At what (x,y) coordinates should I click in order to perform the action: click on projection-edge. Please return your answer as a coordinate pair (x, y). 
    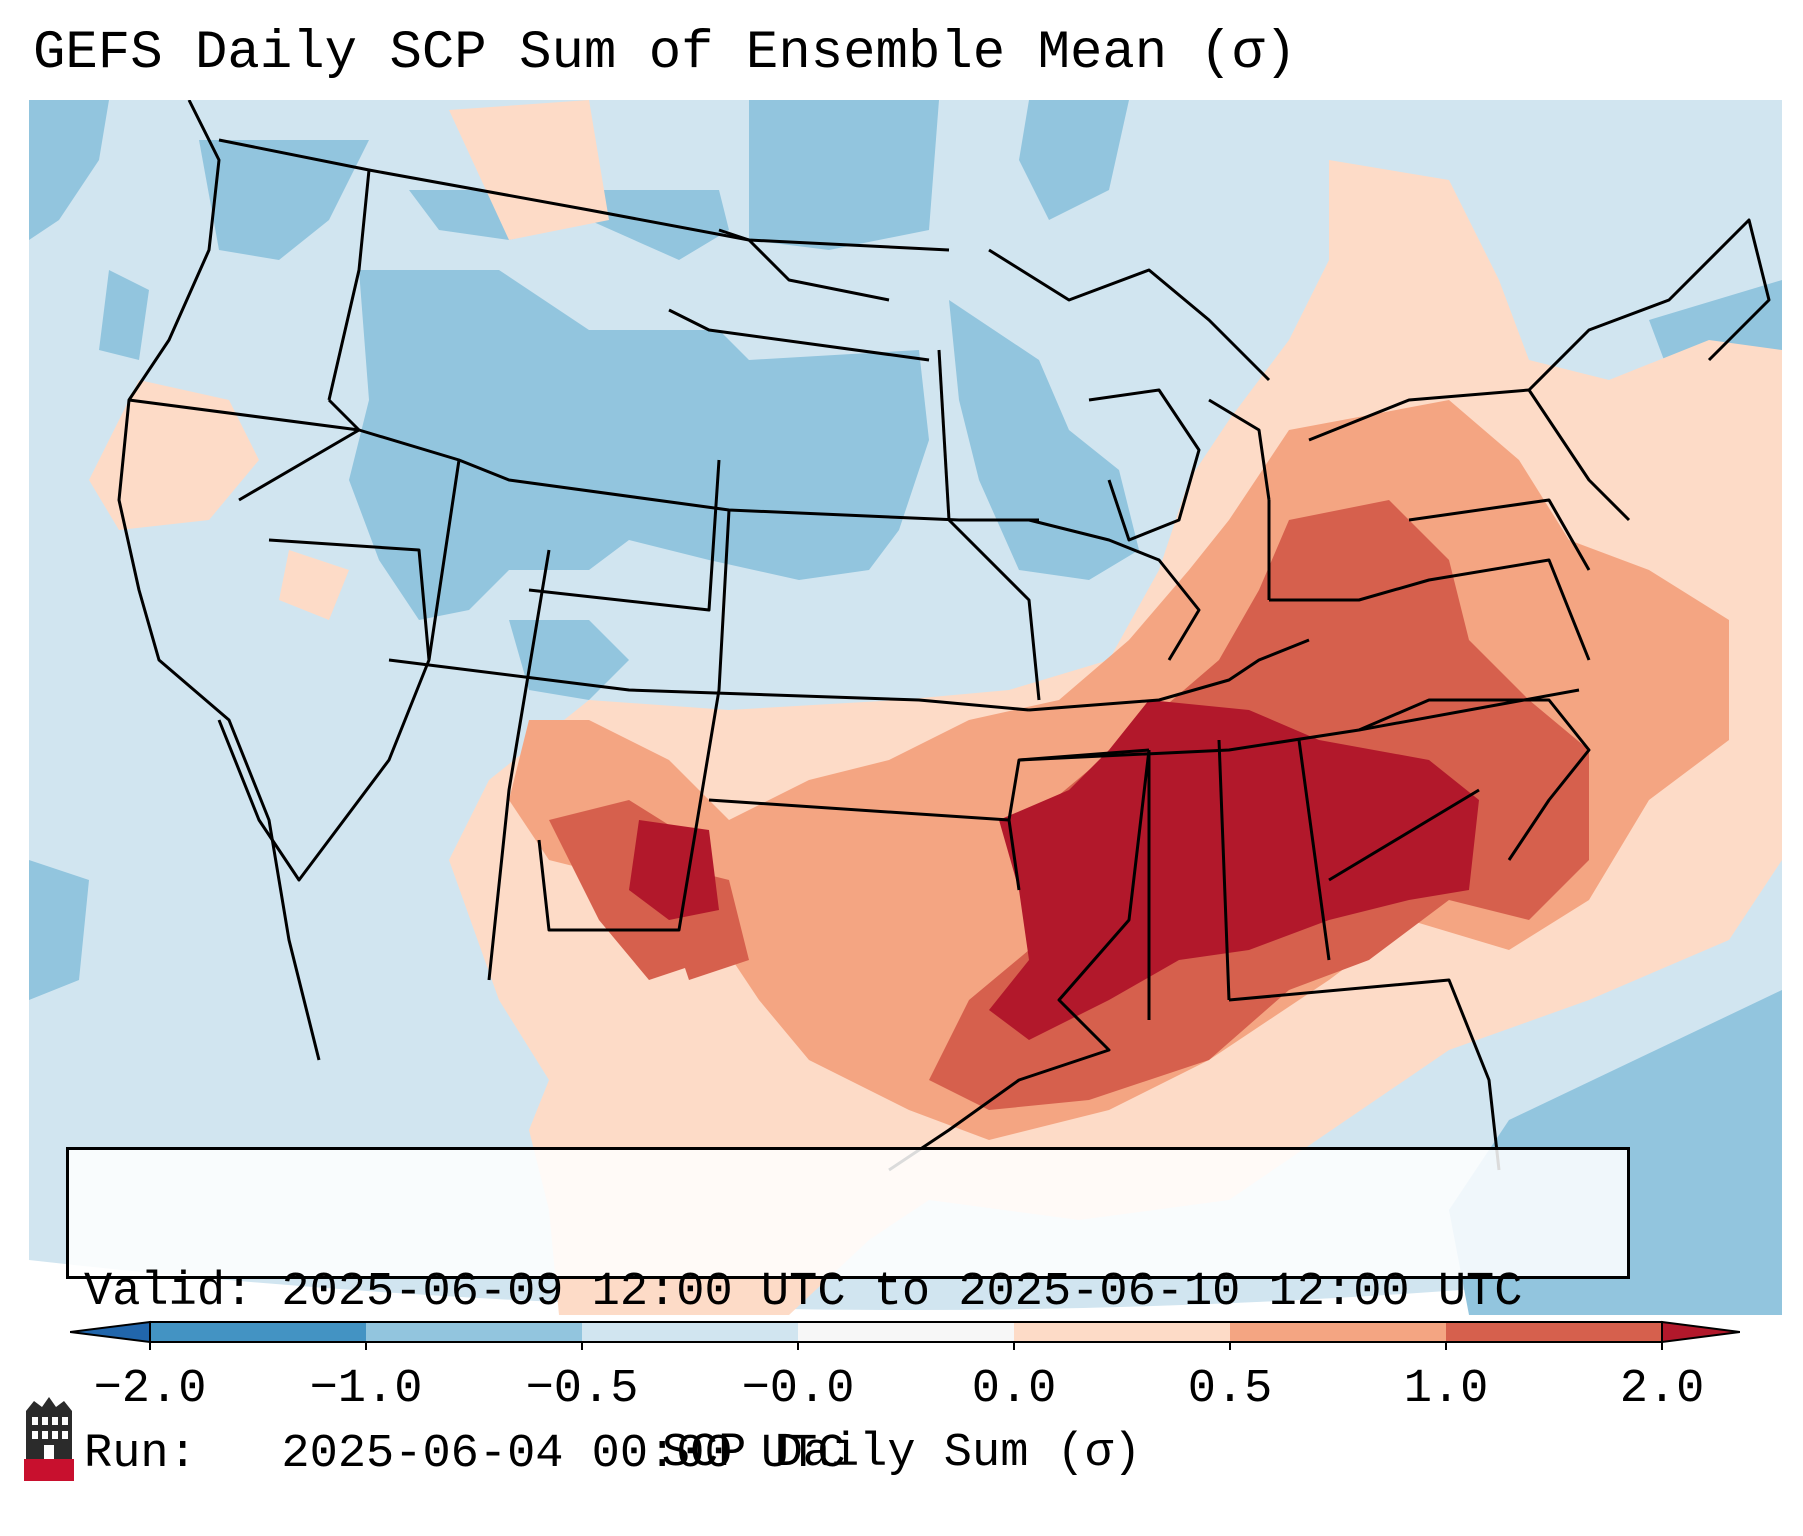
    Looking at the image, I should click on (905, 1287).